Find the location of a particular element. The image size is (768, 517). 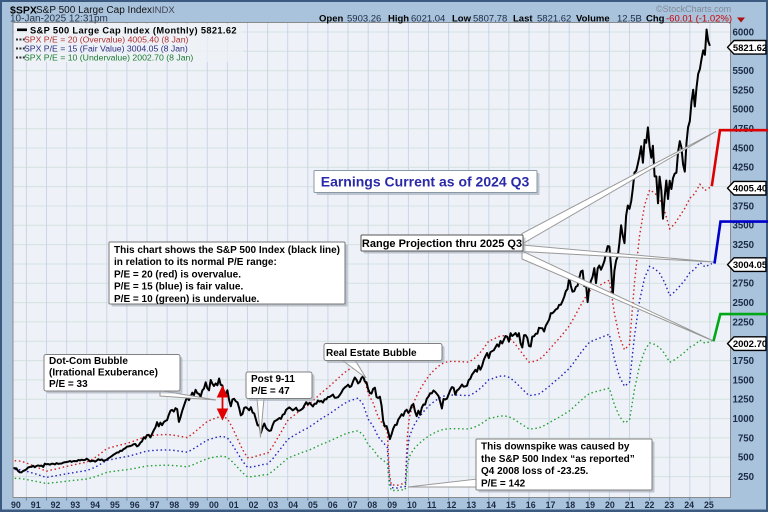

svg-text: P/E = 20 (red) is overvalue. is located at coordinates (177, 274).